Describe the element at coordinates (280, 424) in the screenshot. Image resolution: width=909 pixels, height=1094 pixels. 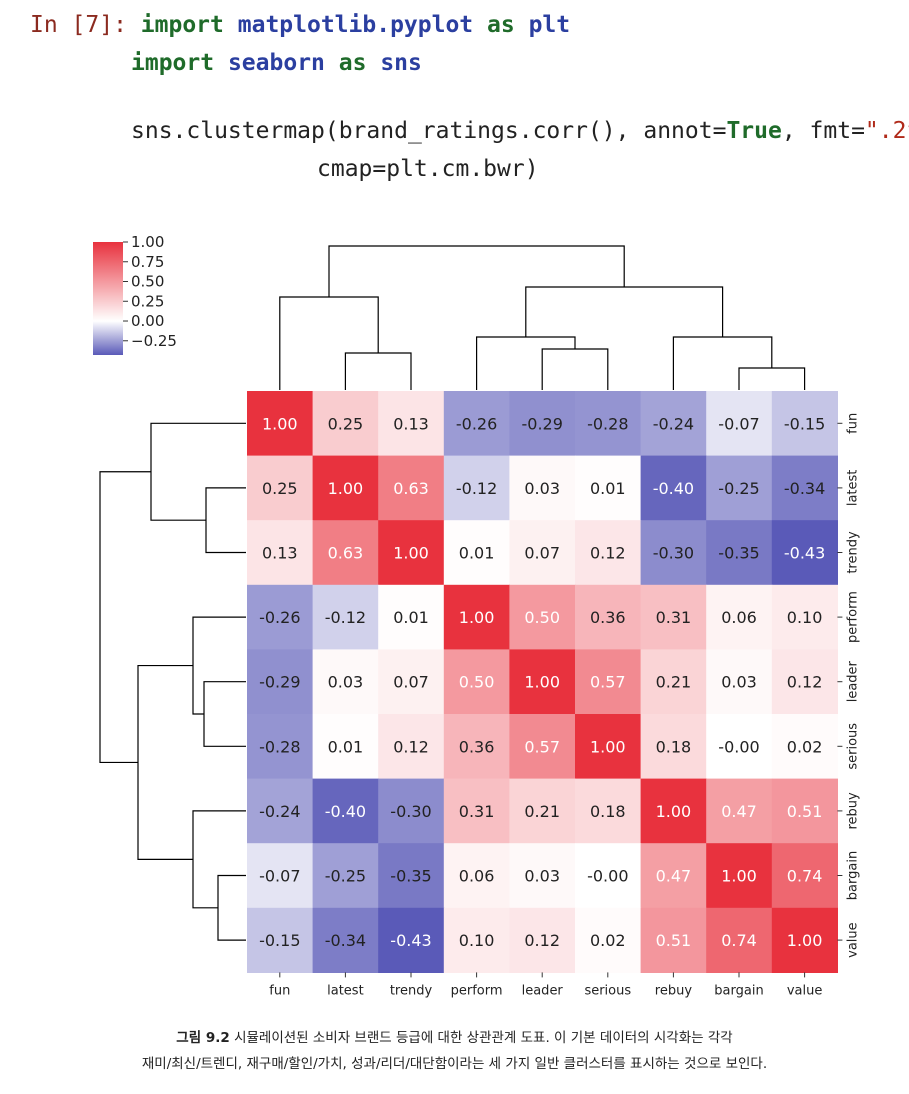
I see `heatmap-cell-fun-fun` at that location.